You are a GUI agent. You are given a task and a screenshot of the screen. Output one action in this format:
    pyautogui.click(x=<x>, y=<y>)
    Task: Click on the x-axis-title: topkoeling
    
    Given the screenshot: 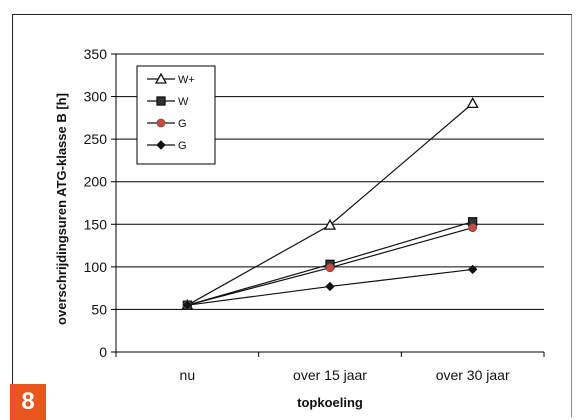 What is the action you would take?
    pyautogui.click(x=330, y=402)
    